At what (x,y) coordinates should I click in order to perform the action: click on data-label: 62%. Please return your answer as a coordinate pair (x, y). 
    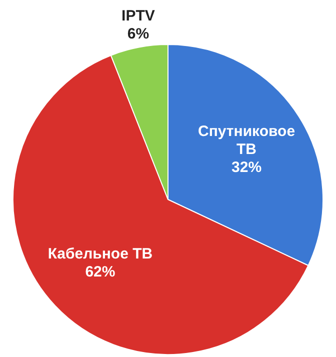
    Looking at the image, I should click on (100, 271).